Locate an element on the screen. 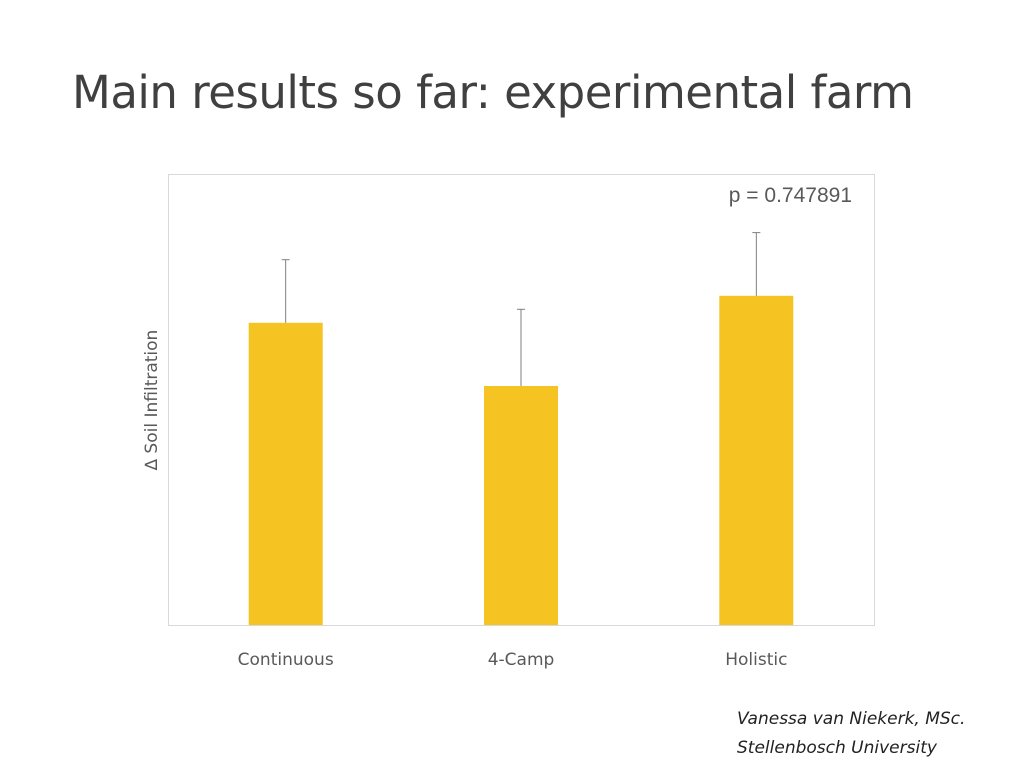  x-tick-labels: Continuous 4-Camp Holistic is located at coordinates (513, 660).